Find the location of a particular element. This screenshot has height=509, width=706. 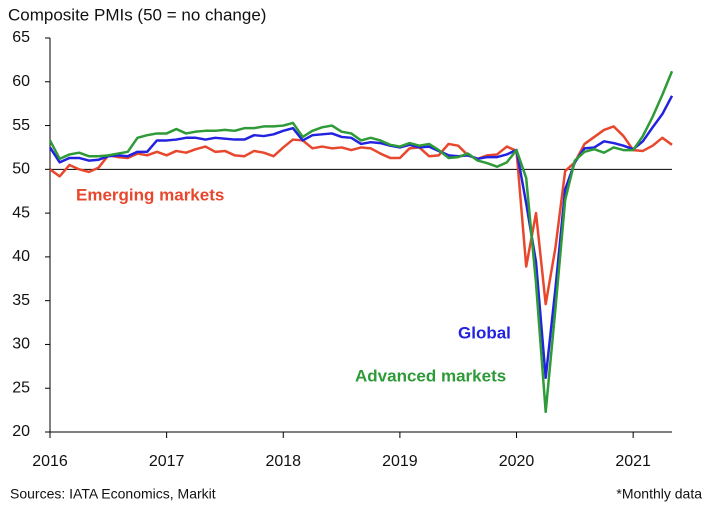

x-tick-label: 2019 is located at coordinates (400, 461).